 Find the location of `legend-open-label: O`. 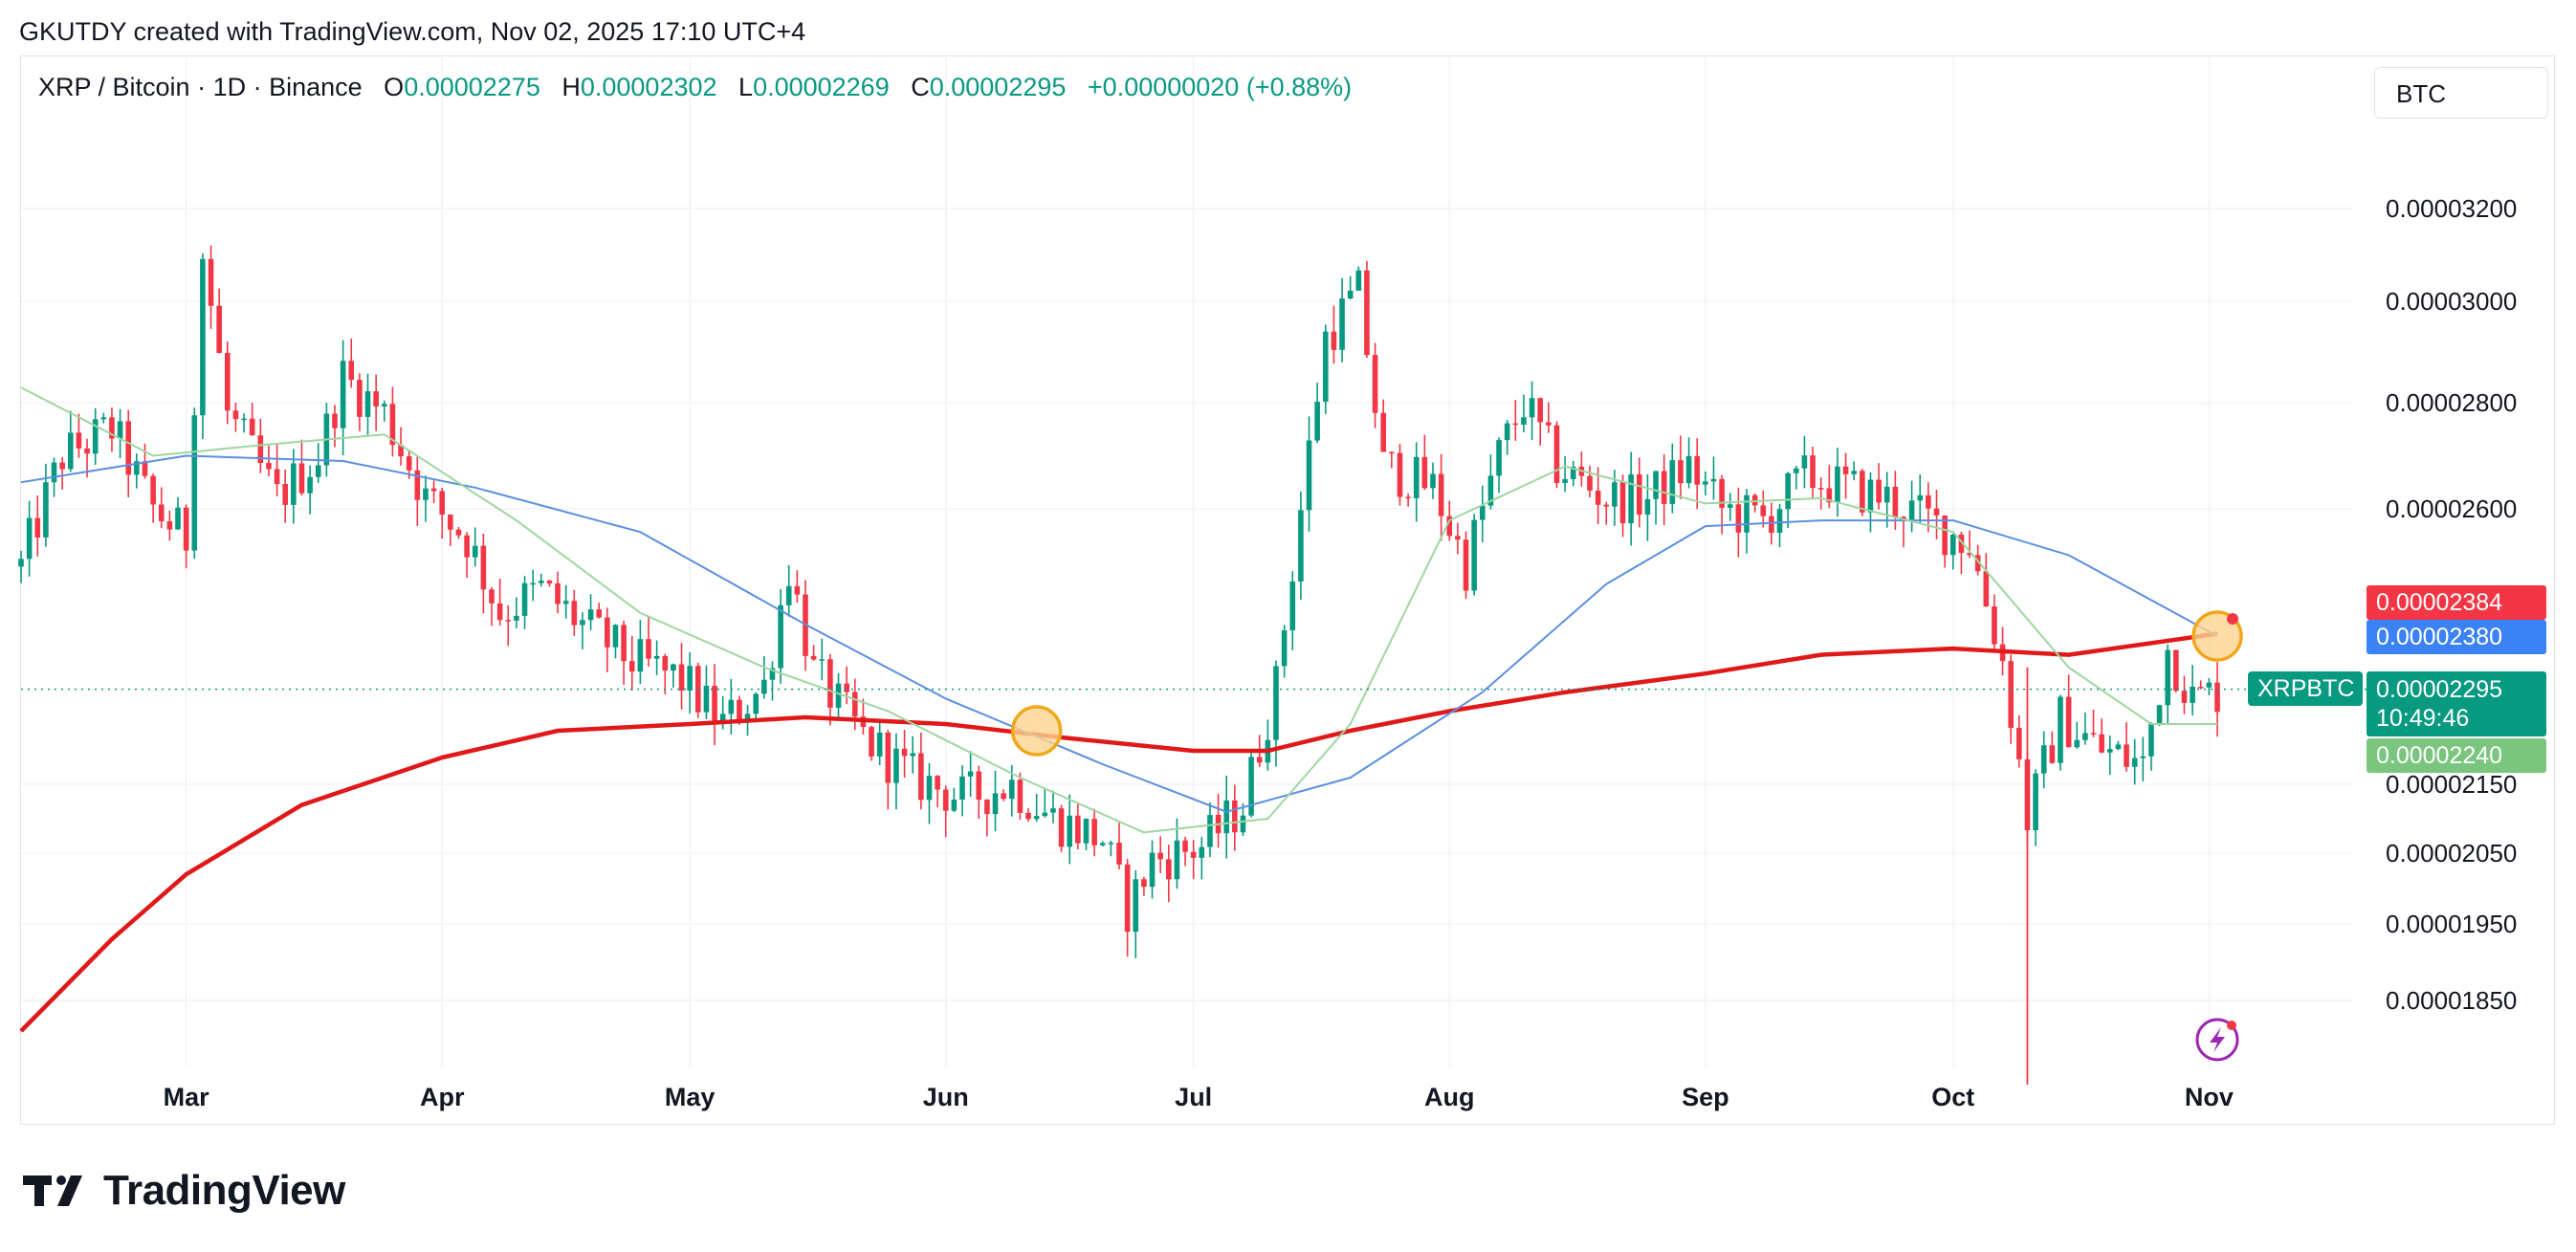

legend-open-label: O is located at coordinates (394, 87).